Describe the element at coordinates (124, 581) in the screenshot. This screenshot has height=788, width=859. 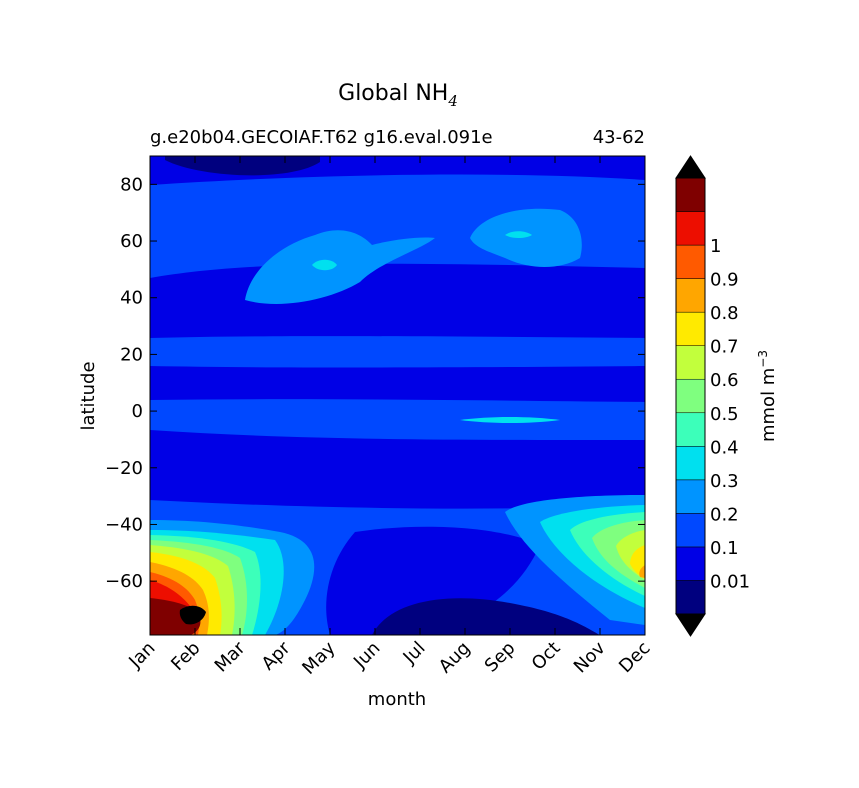
I see `y-tick-label: −60` at that location.